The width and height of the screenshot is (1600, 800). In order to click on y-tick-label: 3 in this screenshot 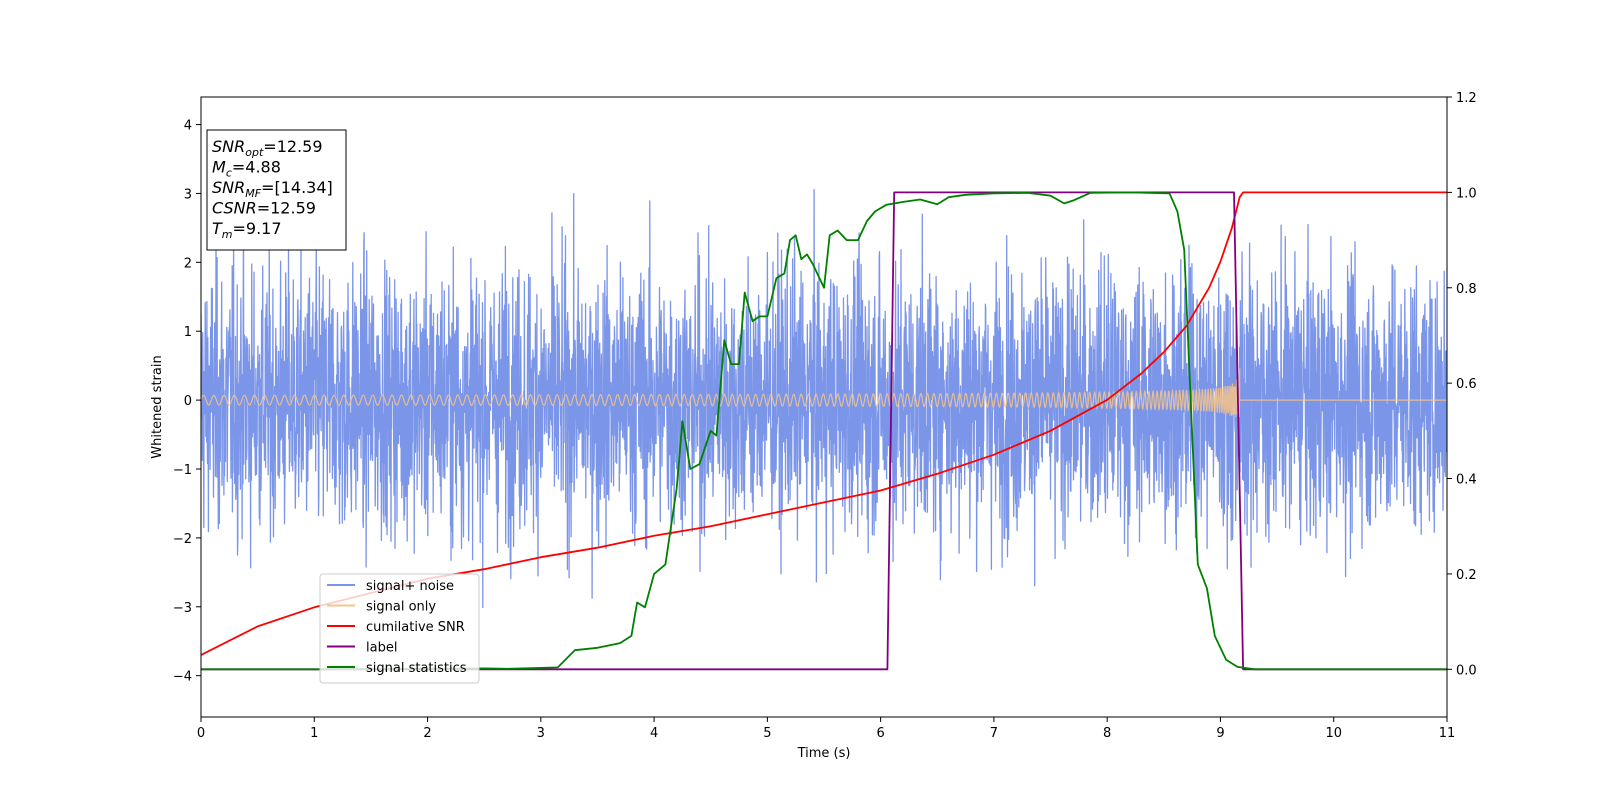, I will do `click(188, 194)`.